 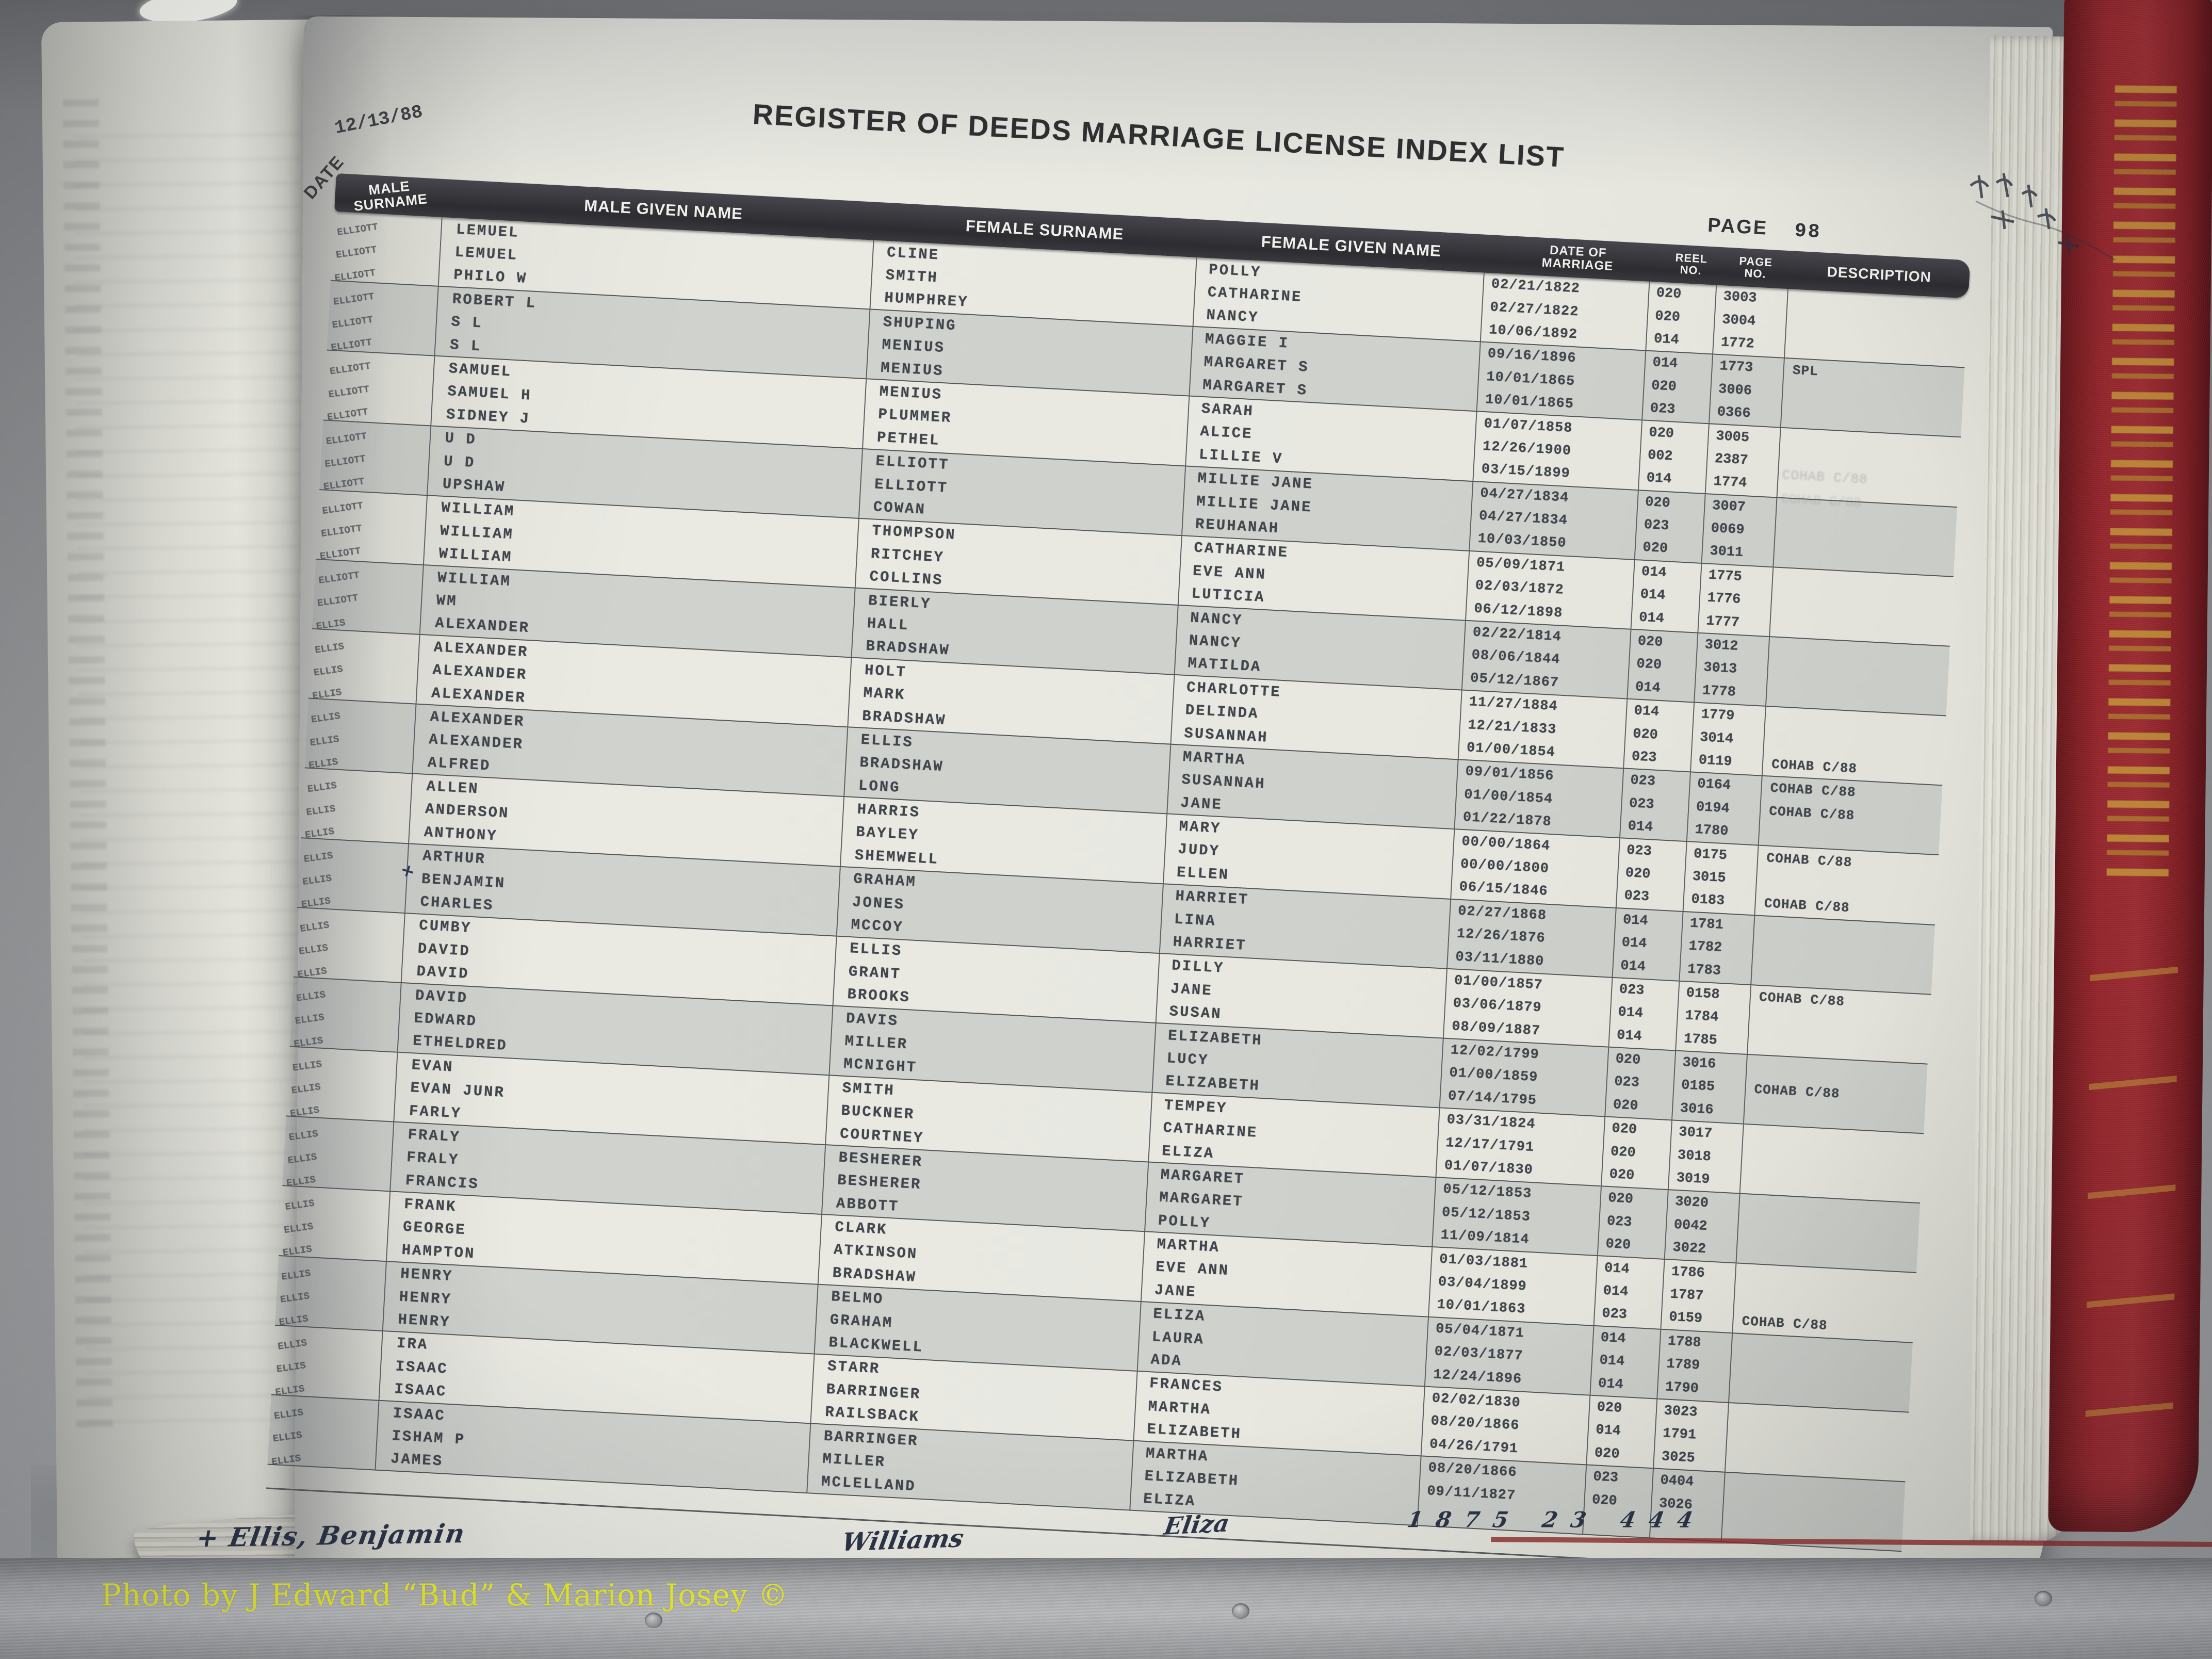 I want to click on page-no-cell: 3006, so click(x=1746, y=390).